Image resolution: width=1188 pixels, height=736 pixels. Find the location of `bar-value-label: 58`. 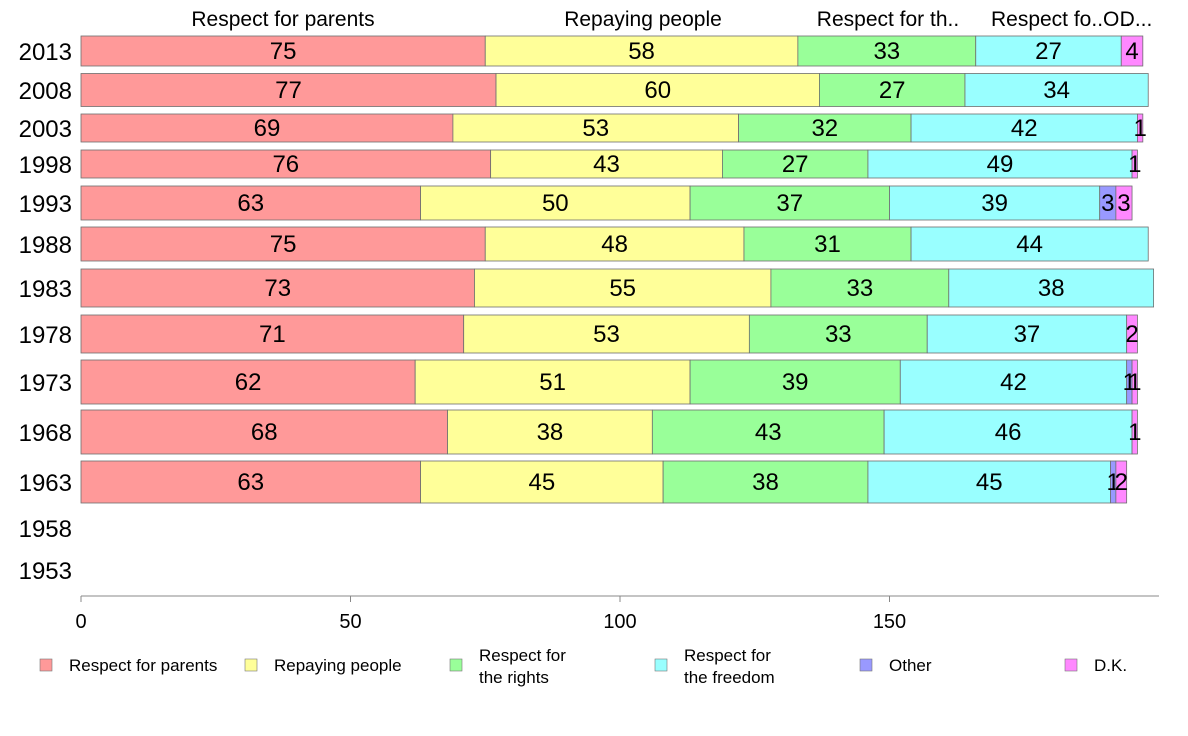

bar-value-label: 58 is located at coordinates (641, 51).